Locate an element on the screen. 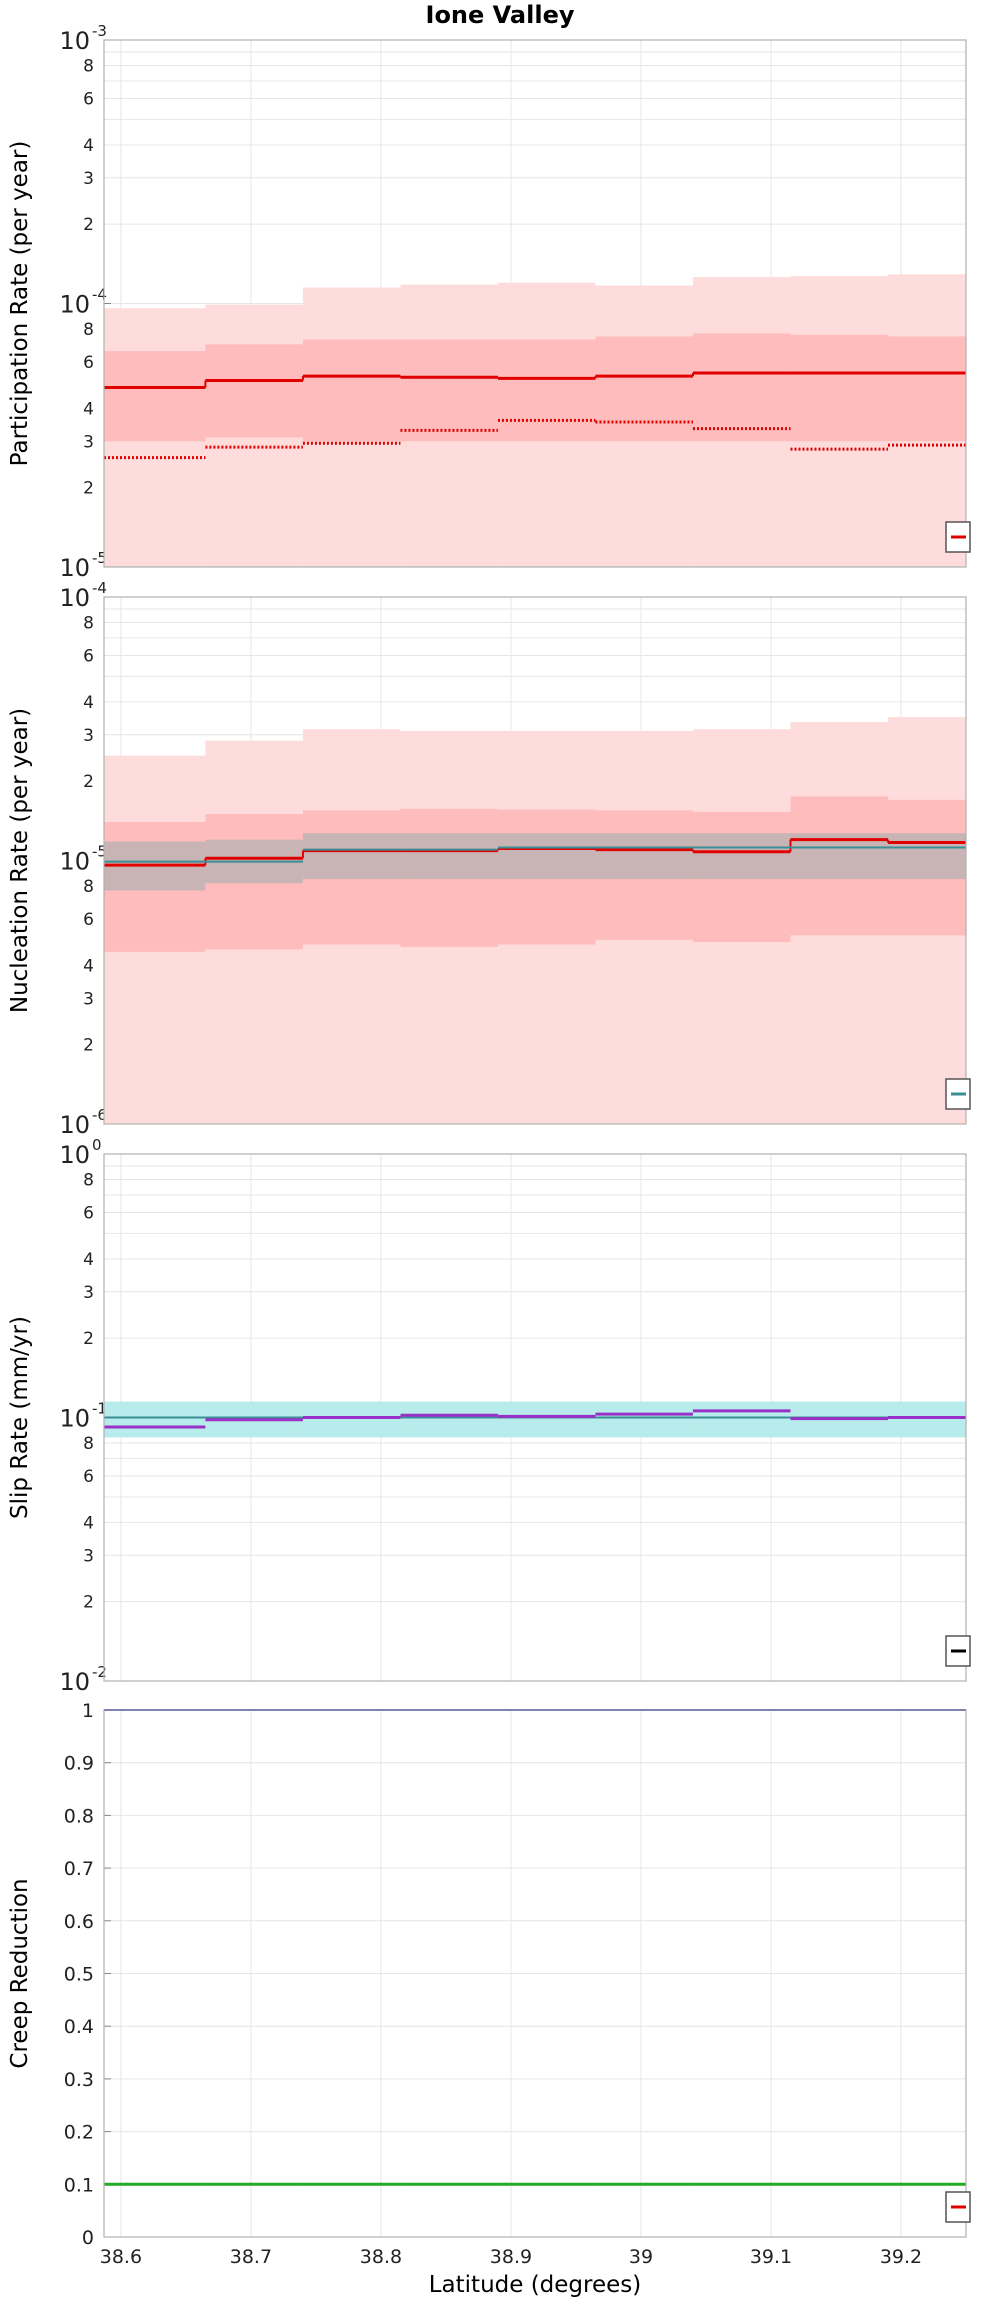 The image size is (1000, 2300). x-tick-label: 39.2 is located at coordinates (901, 2257).